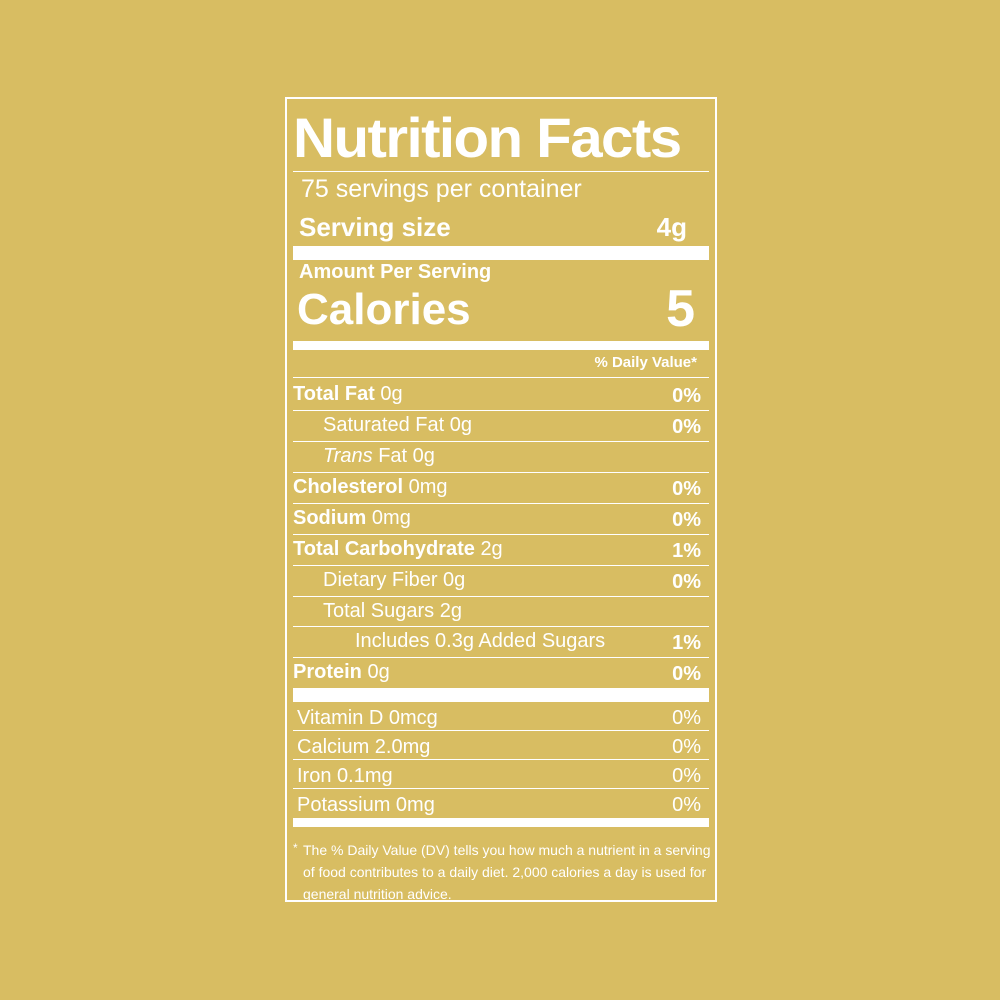 The width and height of the screenshot is (1000, 1000). I want to click on nutrient-row-dietary-fiber: Dietary Fiber 0g 0%, so click(501, 580).